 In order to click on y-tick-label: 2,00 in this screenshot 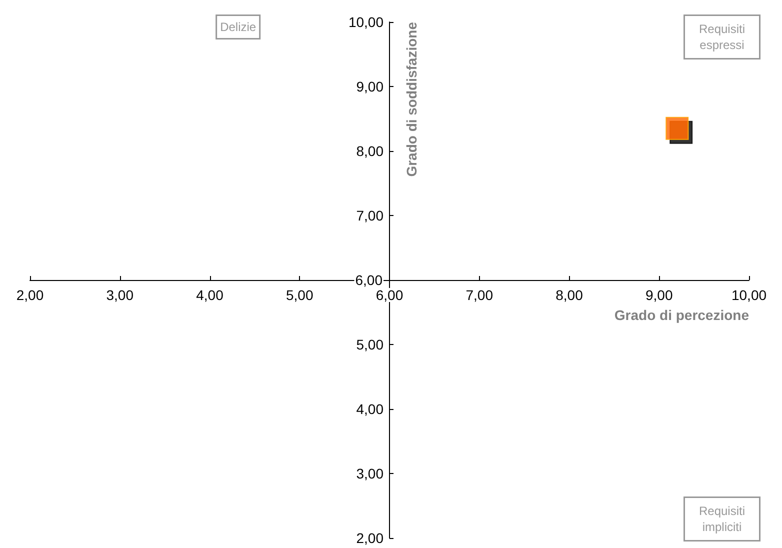, I will do `click(370, 538)`.